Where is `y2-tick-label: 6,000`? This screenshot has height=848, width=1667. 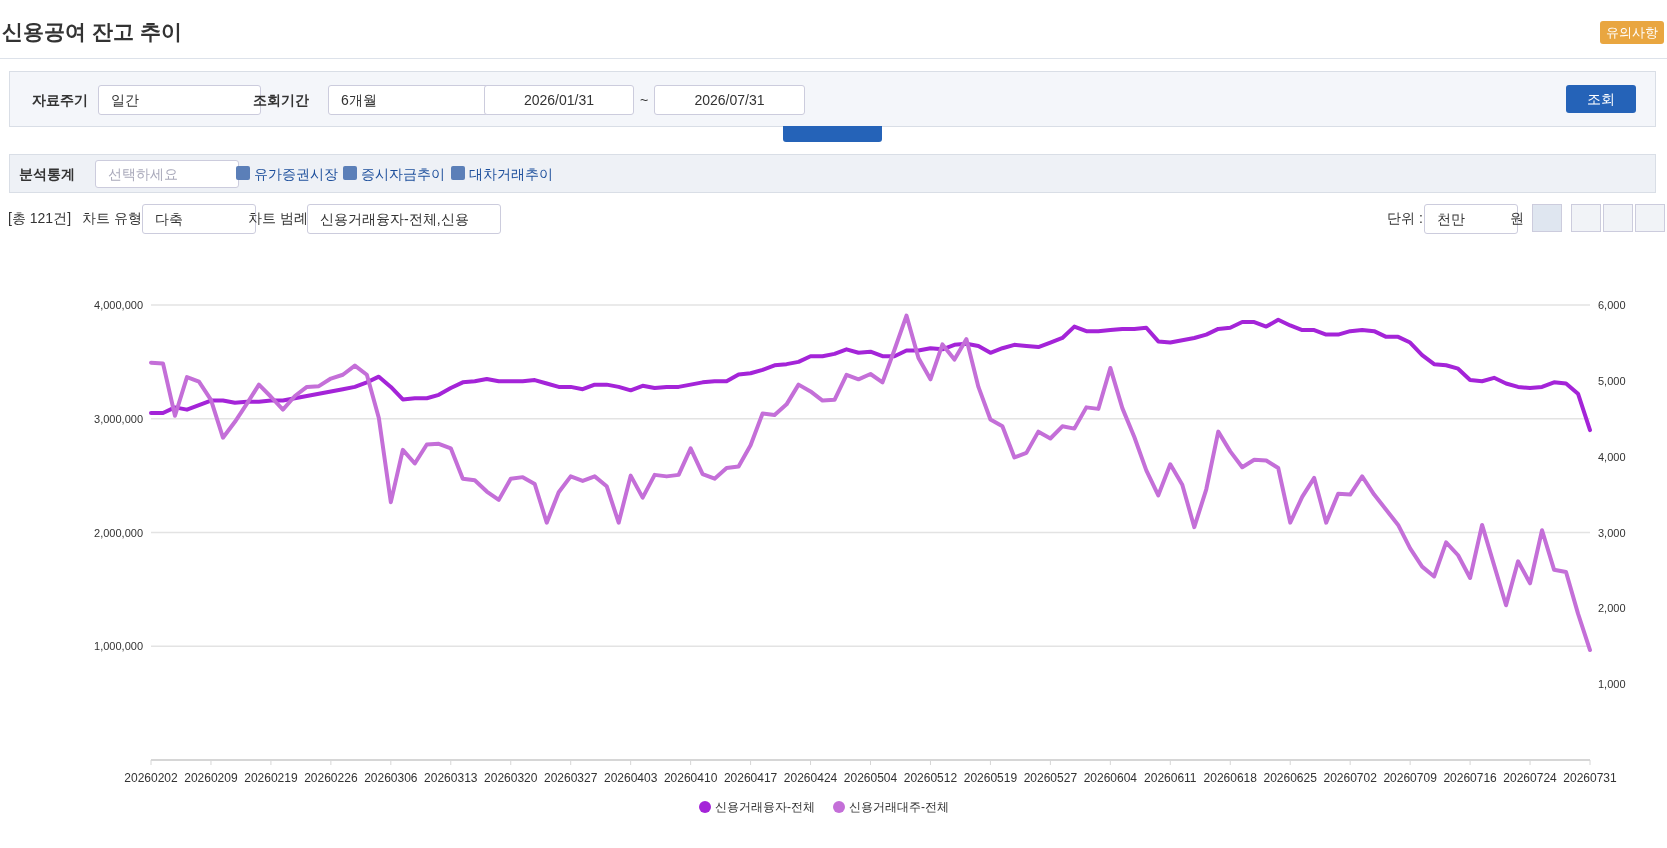
y2-tick-label: 6,000 is located at coordinates (1612, 305).